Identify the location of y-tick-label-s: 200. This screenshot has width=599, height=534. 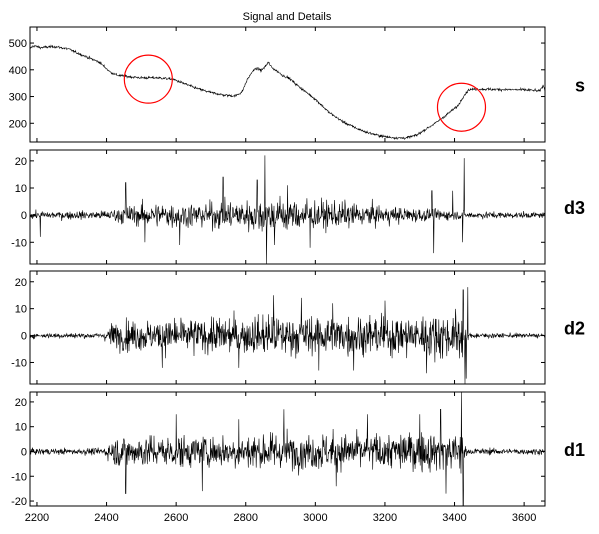
(18, 124).